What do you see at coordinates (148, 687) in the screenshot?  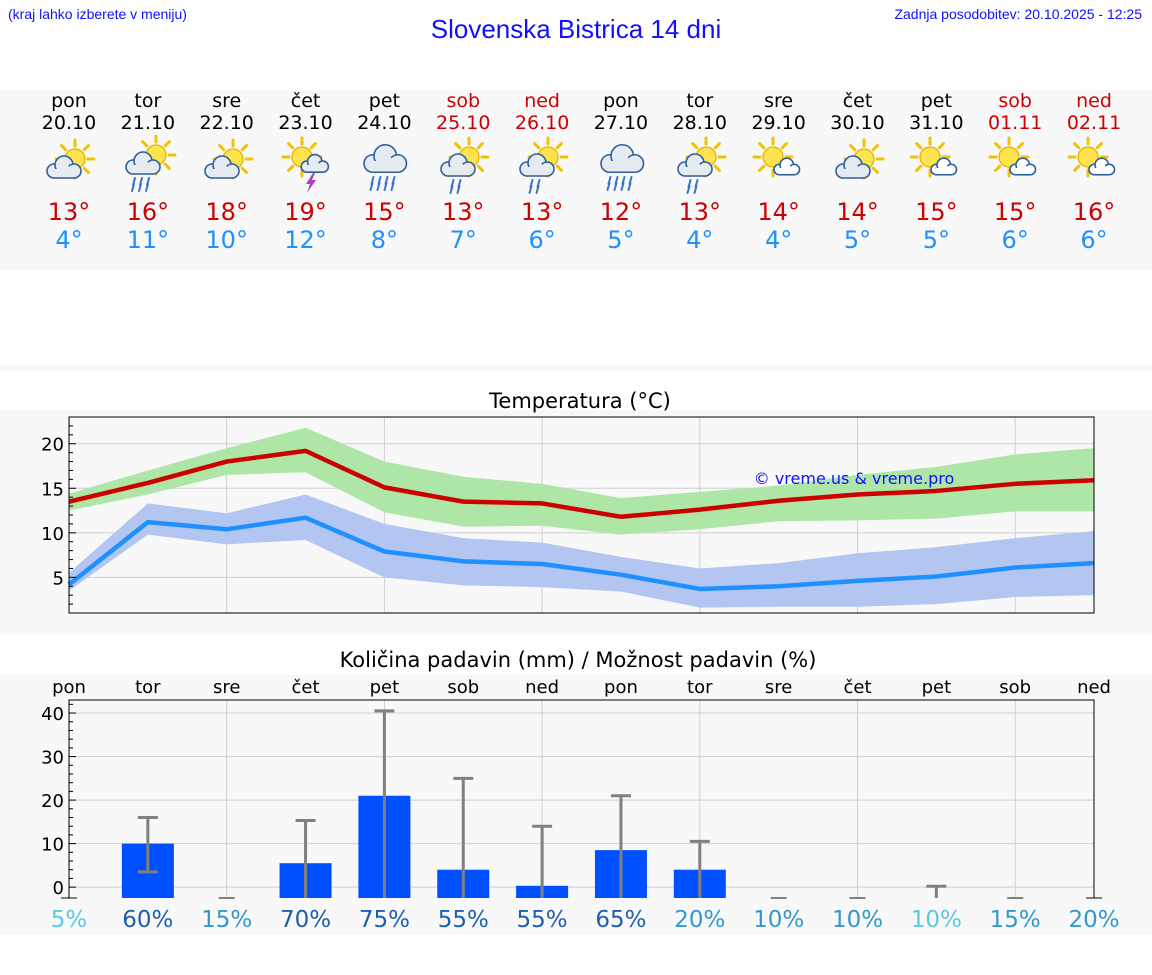 I see `day-label: tor` at bounding box center [148, 687].